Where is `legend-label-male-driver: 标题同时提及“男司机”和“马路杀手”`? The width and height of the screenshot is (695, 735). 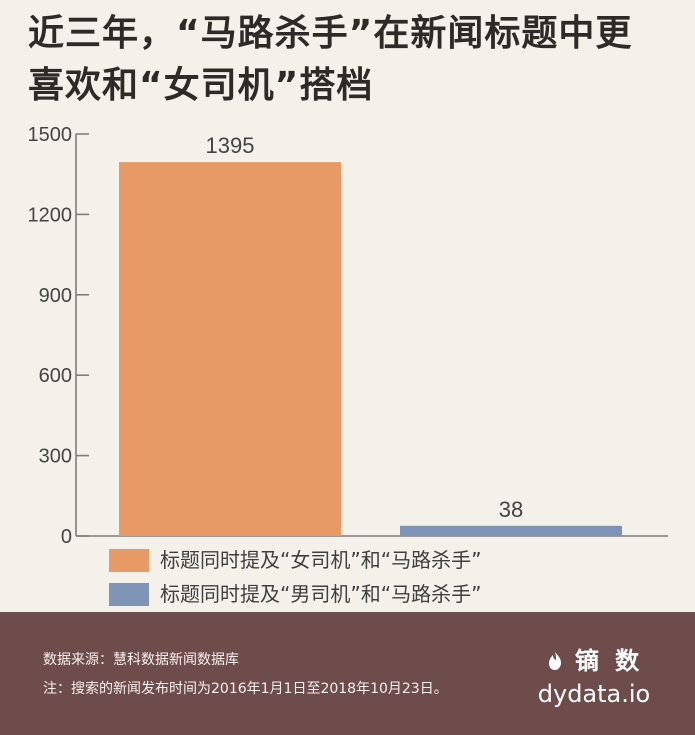 legend-label-male-driver: 标题同时提及“男司机”和“马路杀手” is located at coordinates (321, 594).